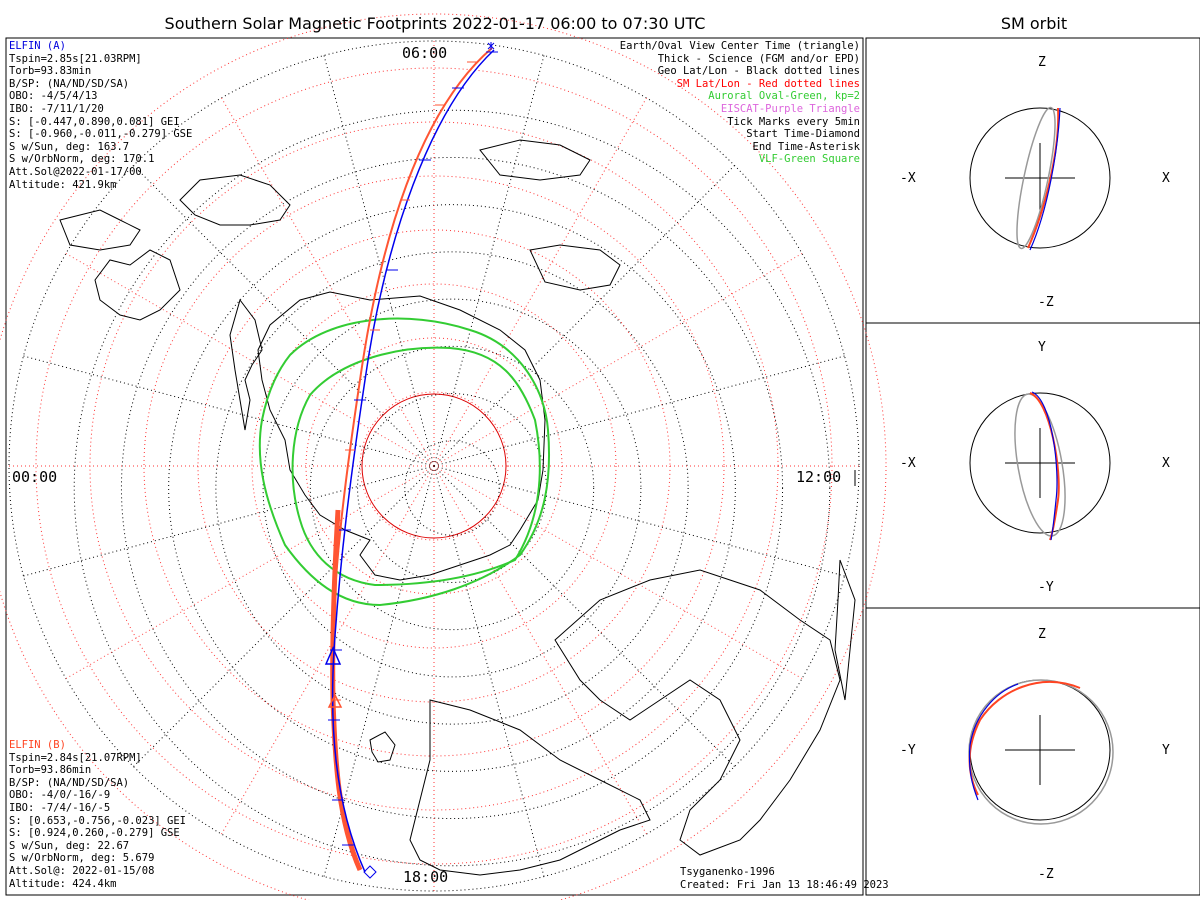  I want to click on clock-label-top: 06:00, so click(425, 53).